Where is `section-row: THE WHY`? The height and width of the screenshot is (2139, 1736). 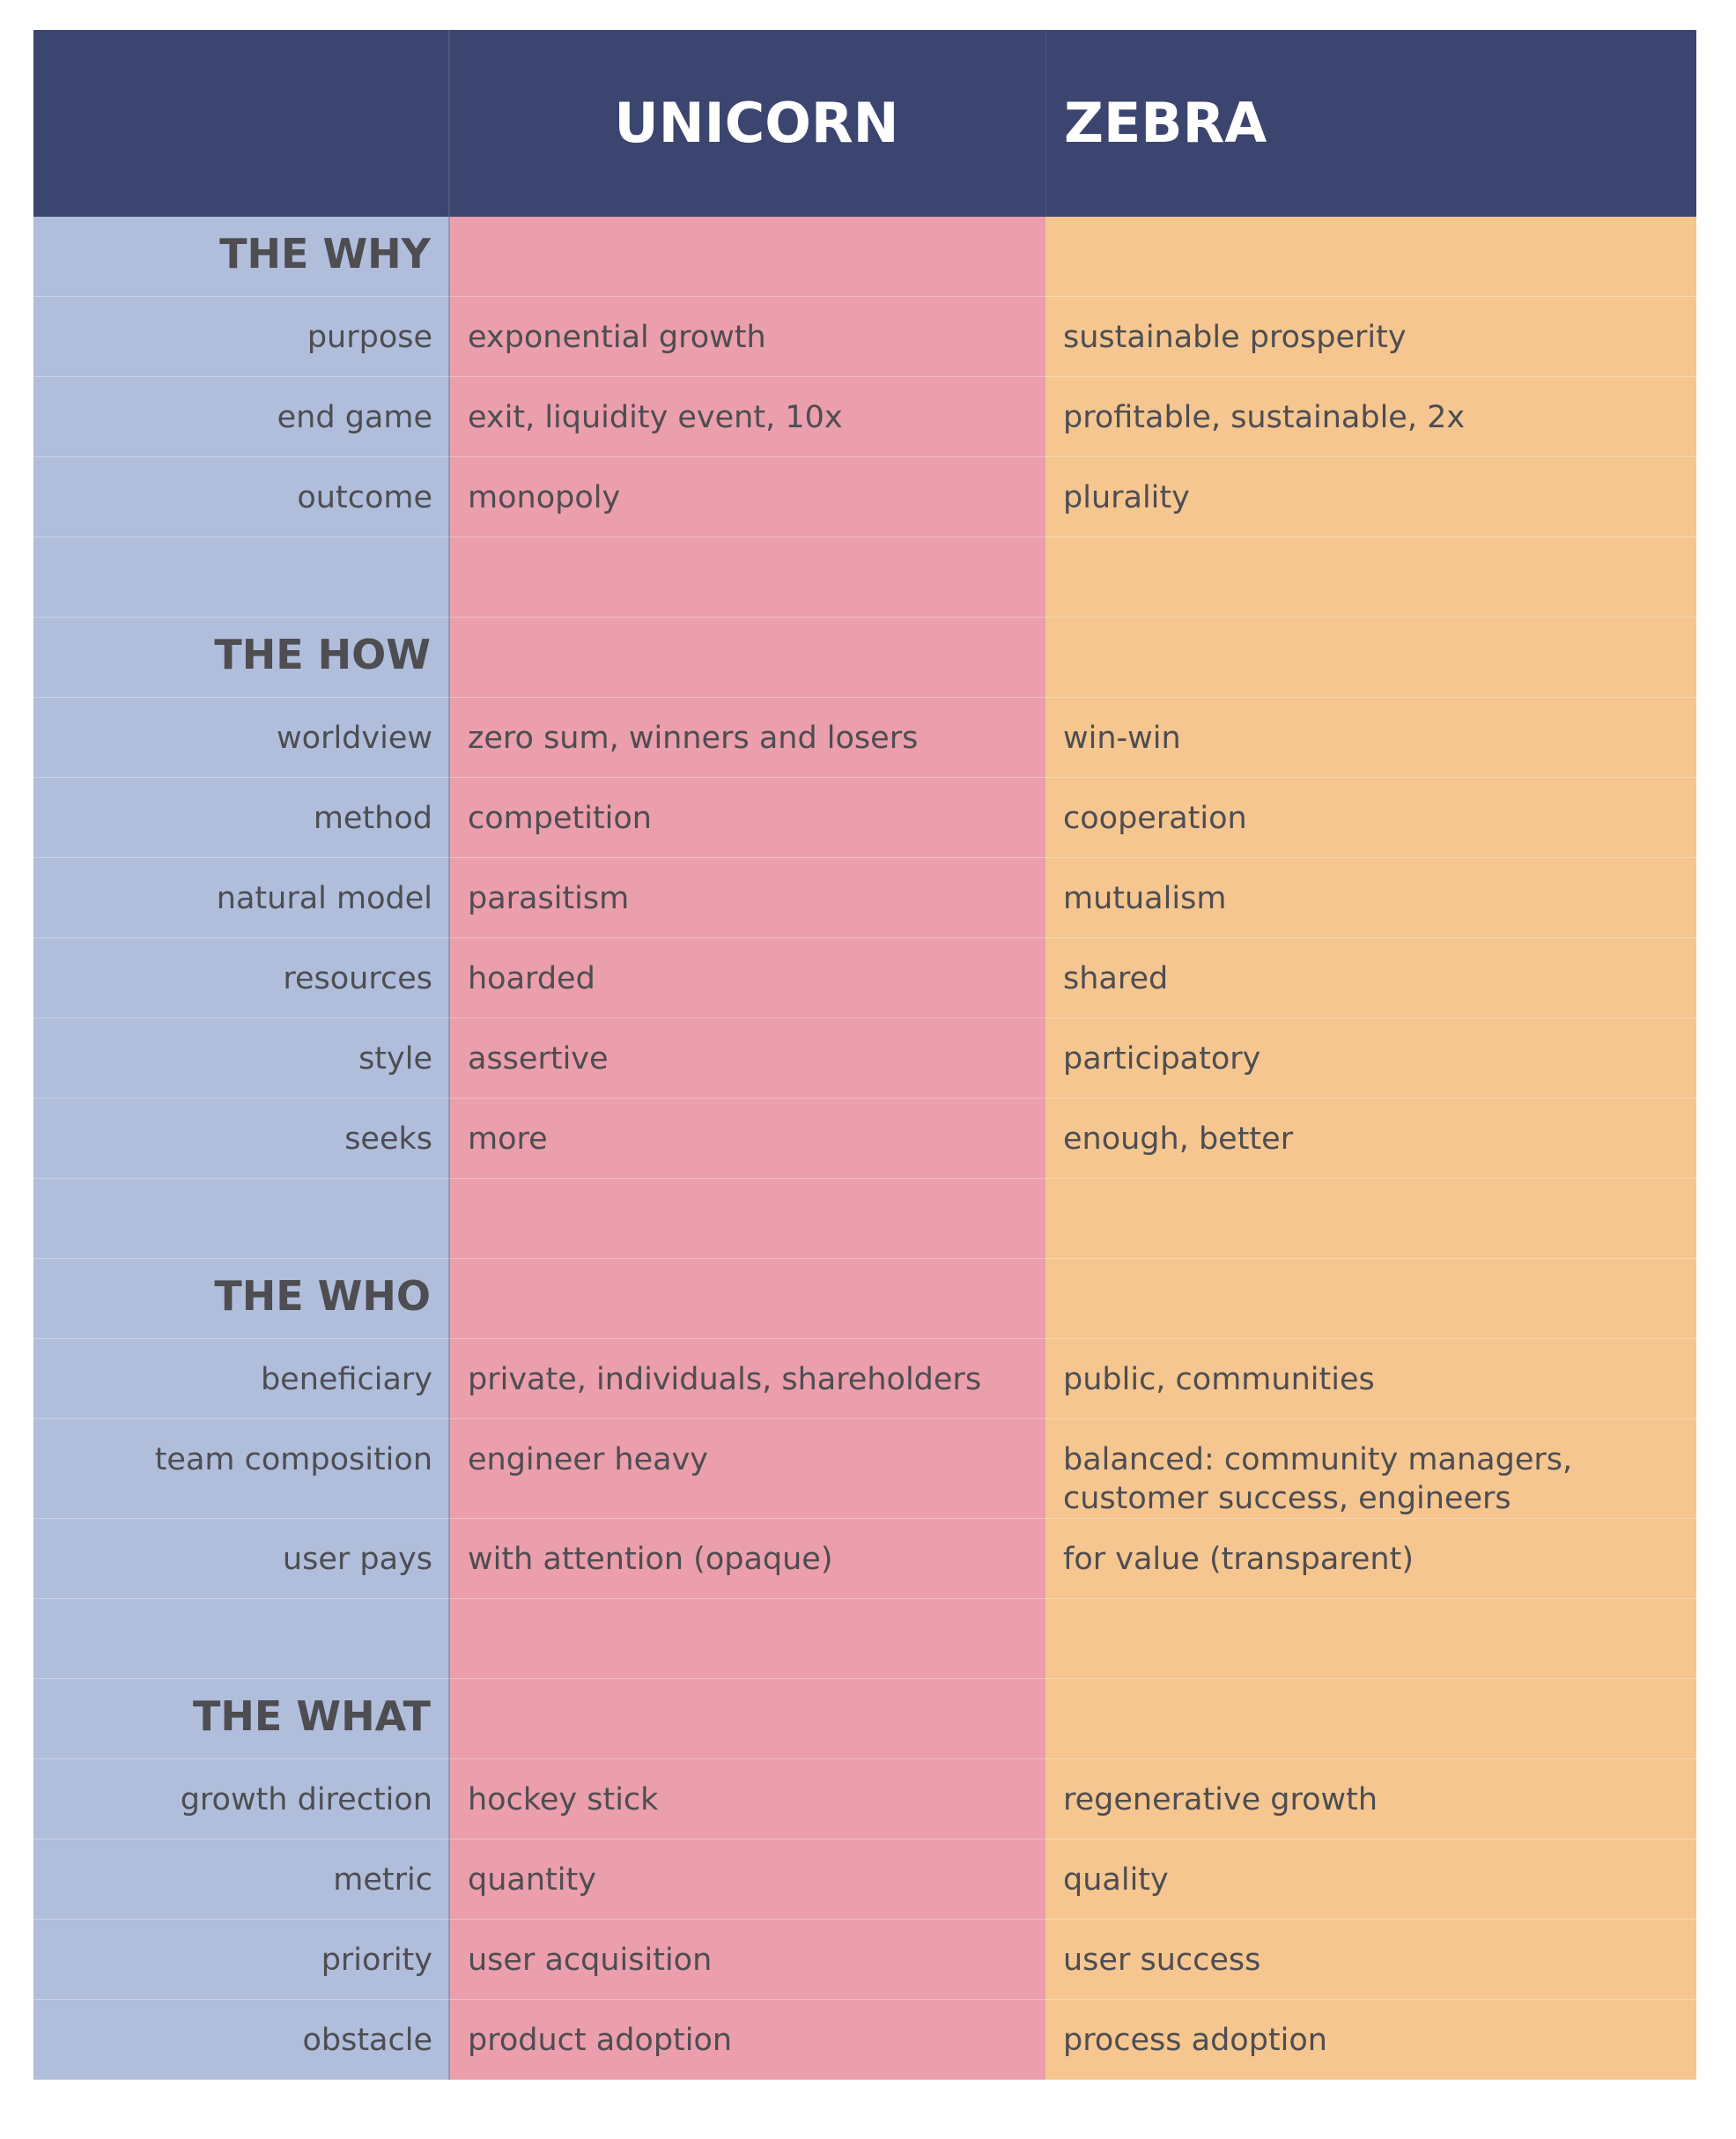
section-row: THE WHY is located at coordinates (864, 257).